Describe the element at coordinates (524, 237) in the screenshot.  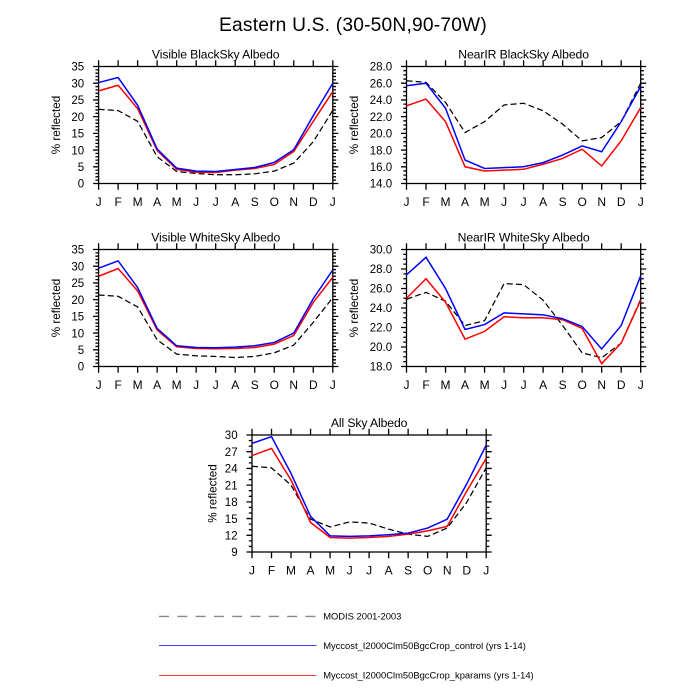
I see `svg-text: NearIR WhiteSky Albedo` at that location.